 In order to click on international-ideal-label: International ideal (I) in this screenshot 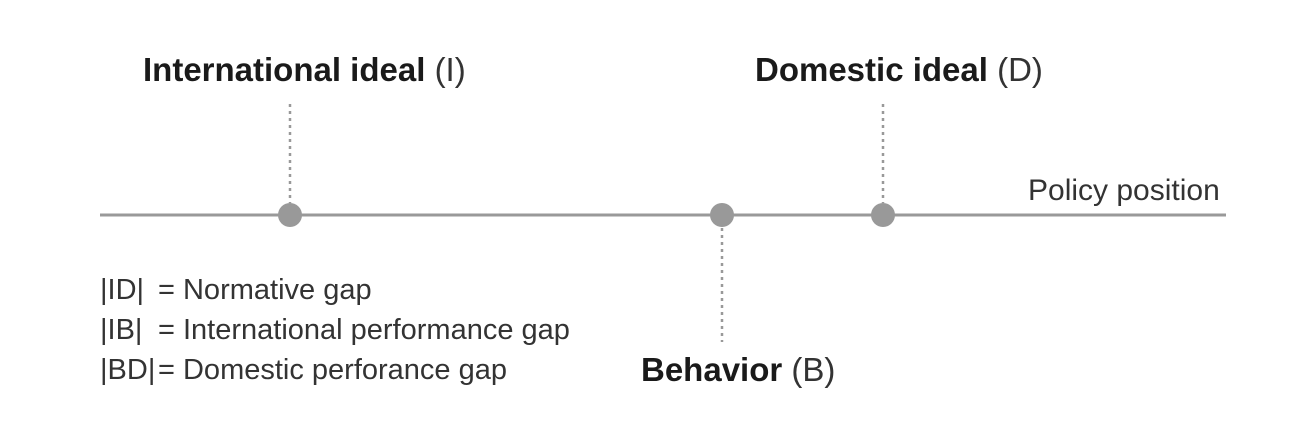, I will do `click(304, 69)`.